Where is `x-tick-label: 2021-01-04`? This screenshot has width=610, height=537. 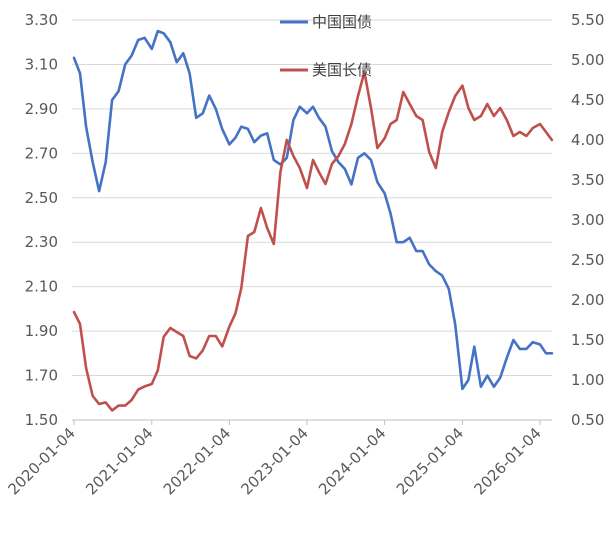 x-tick-label: 2021-01-04 is located at coordinates (119, 461).